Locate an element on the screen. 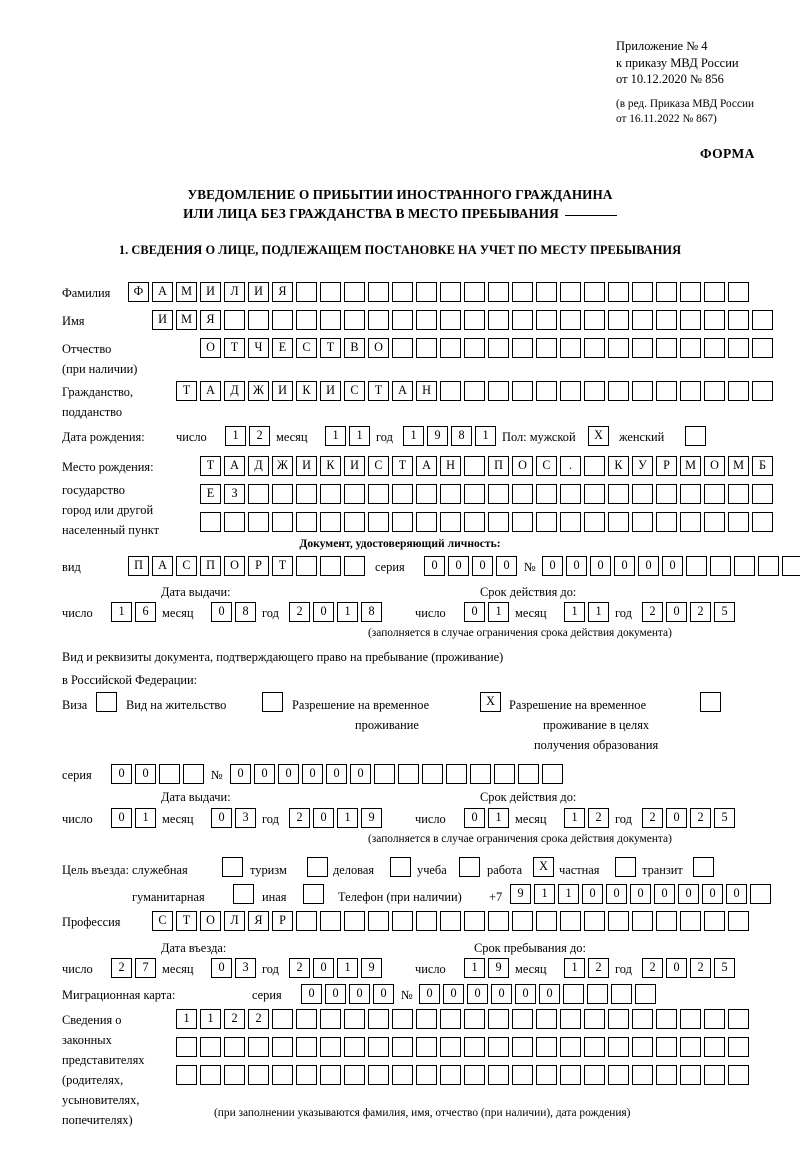  permit-valid-year-cells-3: 2 is located at coordinates (700, 818).